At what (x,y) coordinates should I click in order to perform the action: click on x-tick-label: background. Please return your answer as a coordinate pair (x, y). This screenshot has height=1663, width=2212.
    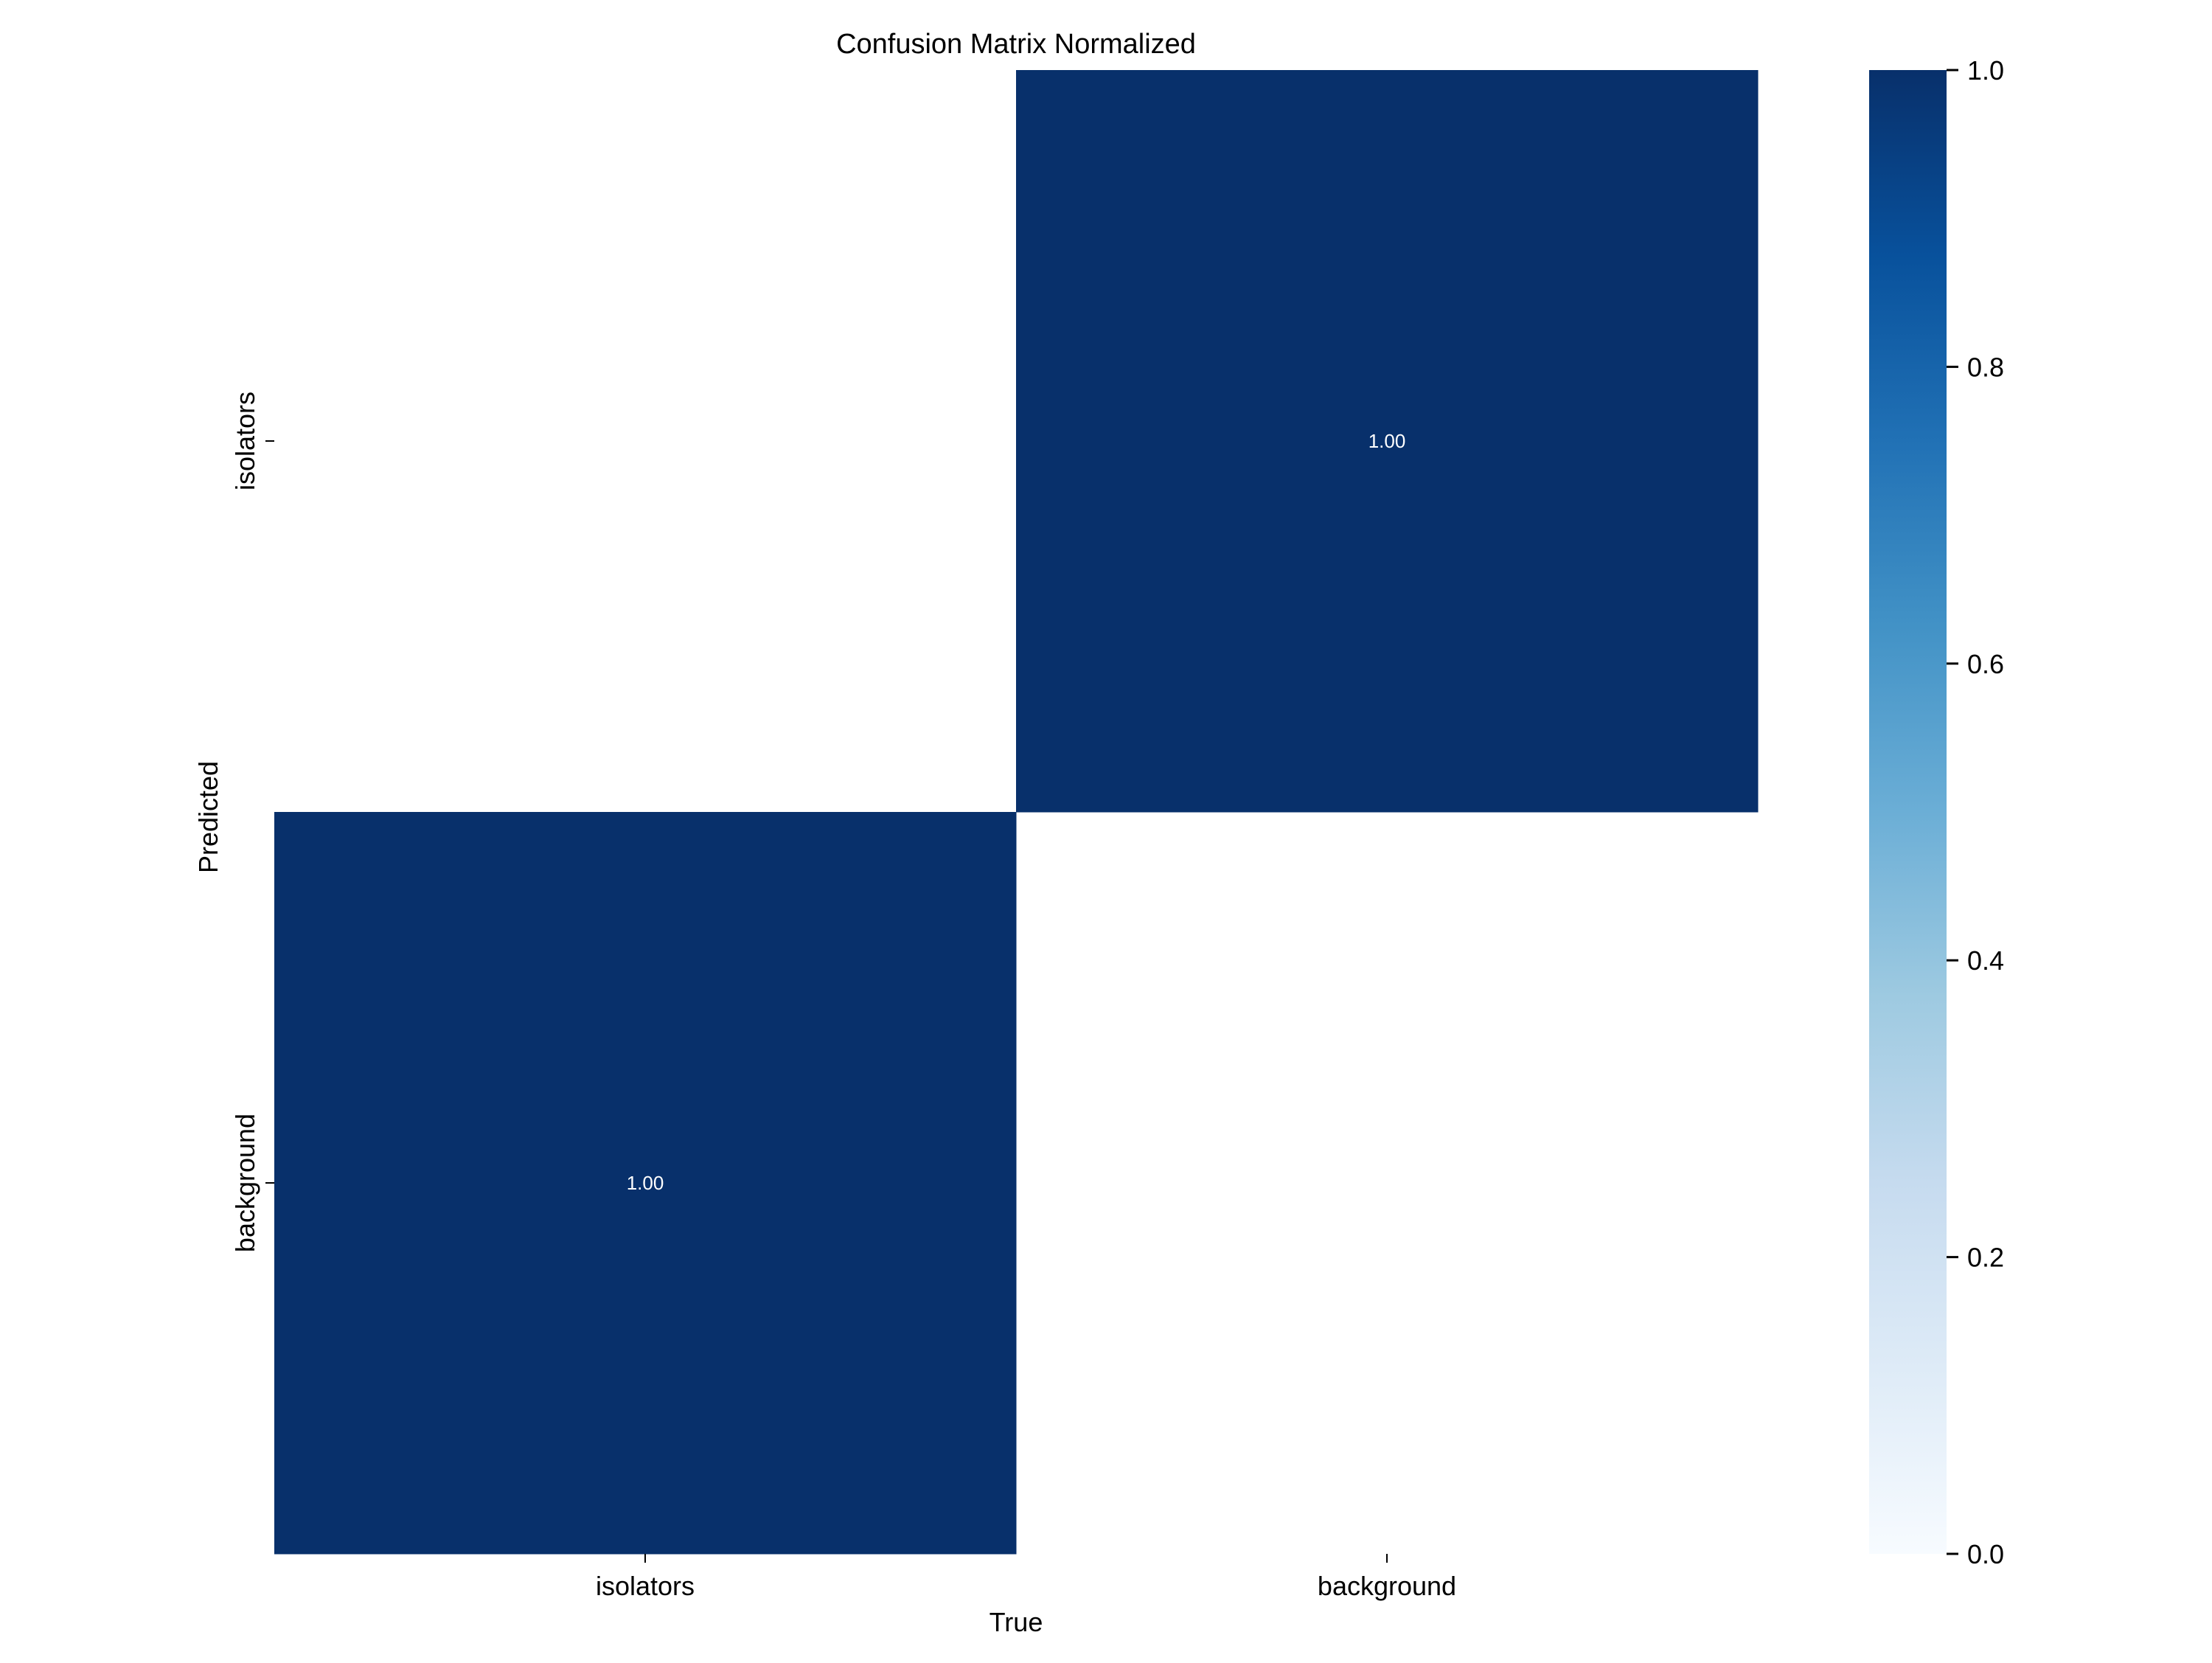
    Looking at the image, I should click on (1387, 1586).